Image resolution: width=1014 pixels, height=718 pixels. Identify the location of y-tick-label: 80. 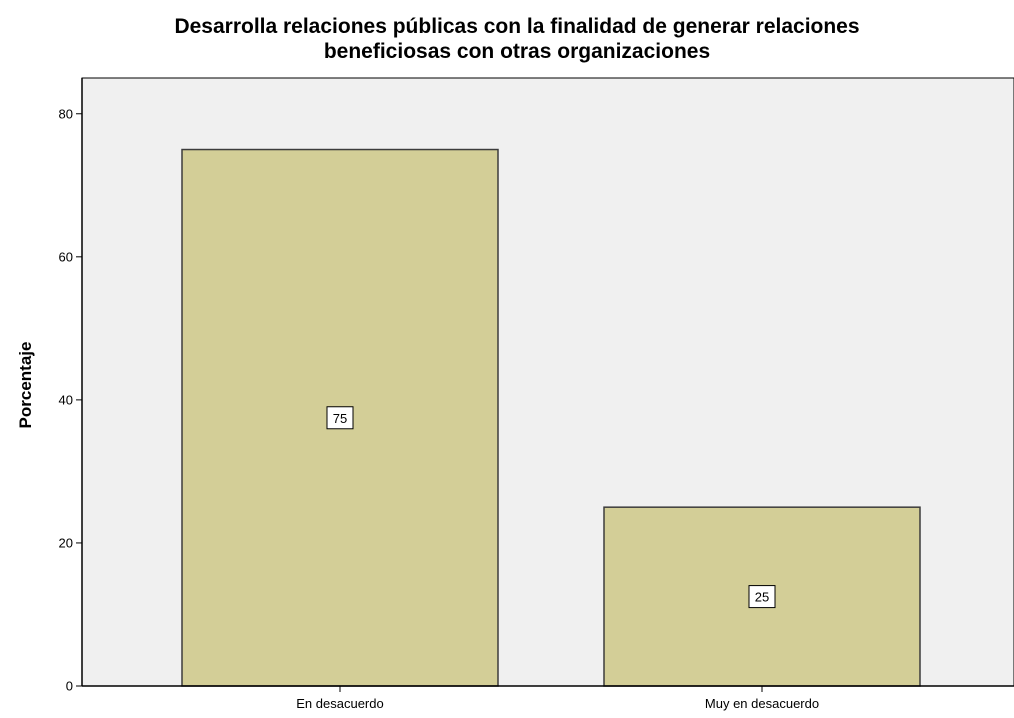
(66, 113).